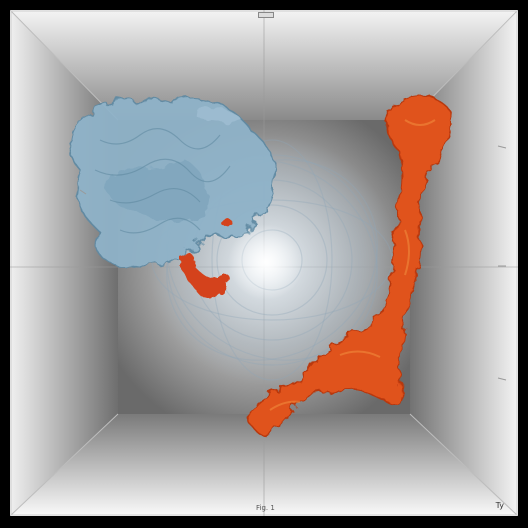 Image resolution: width=528 pixels, height=528 pixels. I want to click on center-light-burst-icon, so click(266, 262).